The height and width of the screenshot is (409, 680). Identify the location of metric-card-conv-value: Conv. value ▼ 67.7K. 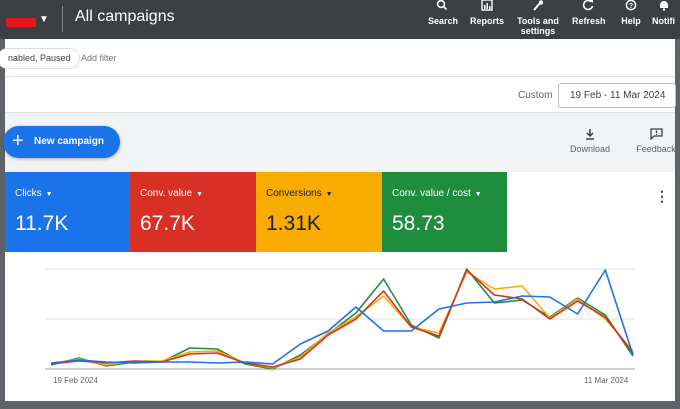
(193, 212).